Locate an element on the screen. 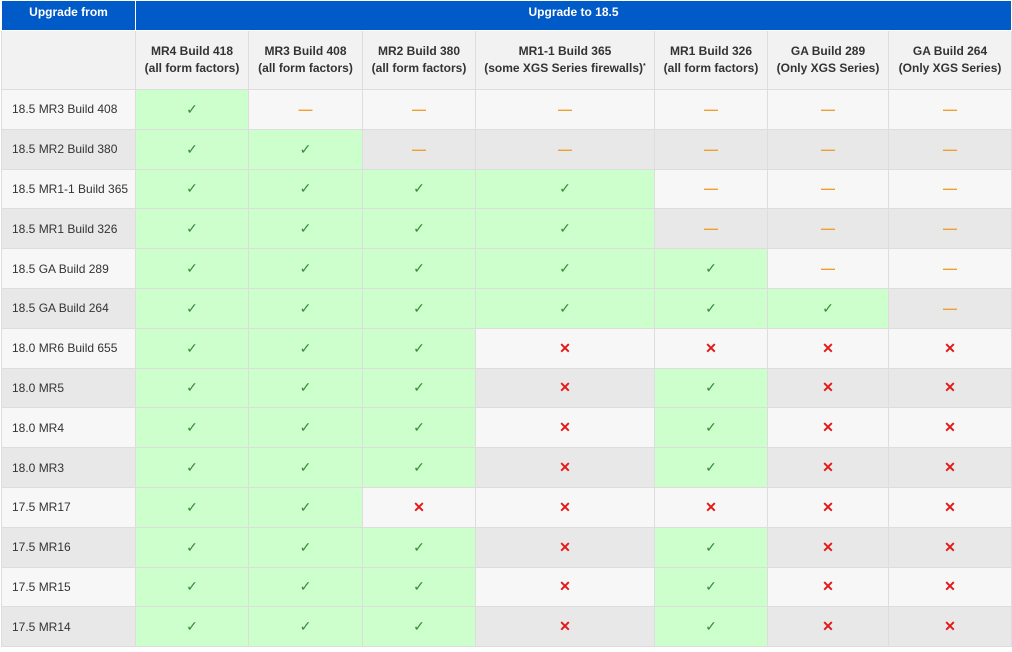 This screenshot has height=652, width=1012. upgrade-from-version: 18.0 MR6 Build 655 is located at coordinates (68, 348).